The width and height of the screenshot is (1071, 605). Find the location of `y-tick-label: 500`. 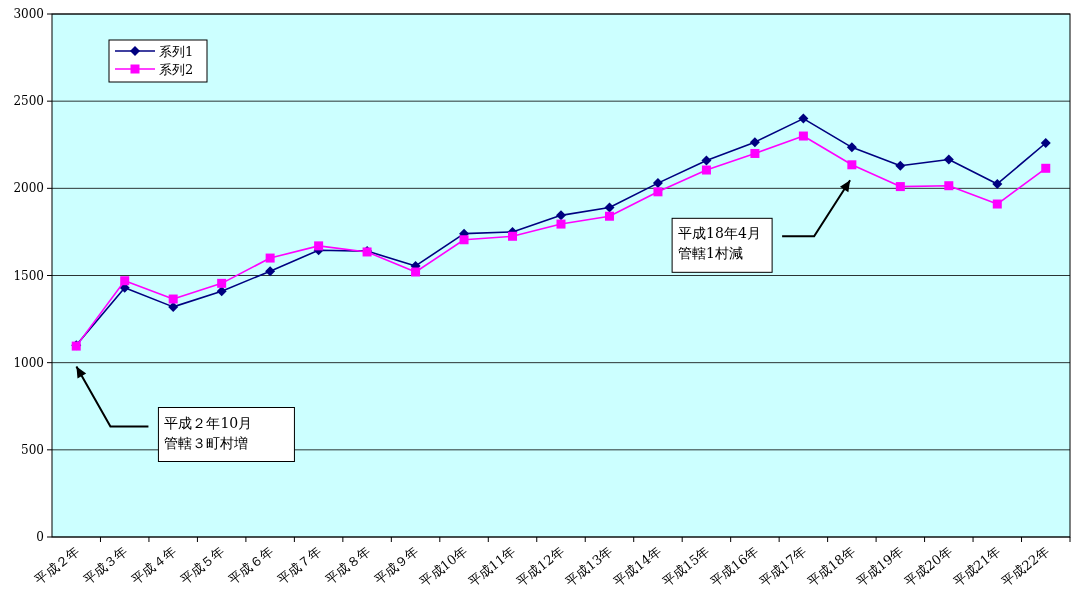

y-tick-label: 500 is located at coordinates (32, 449).